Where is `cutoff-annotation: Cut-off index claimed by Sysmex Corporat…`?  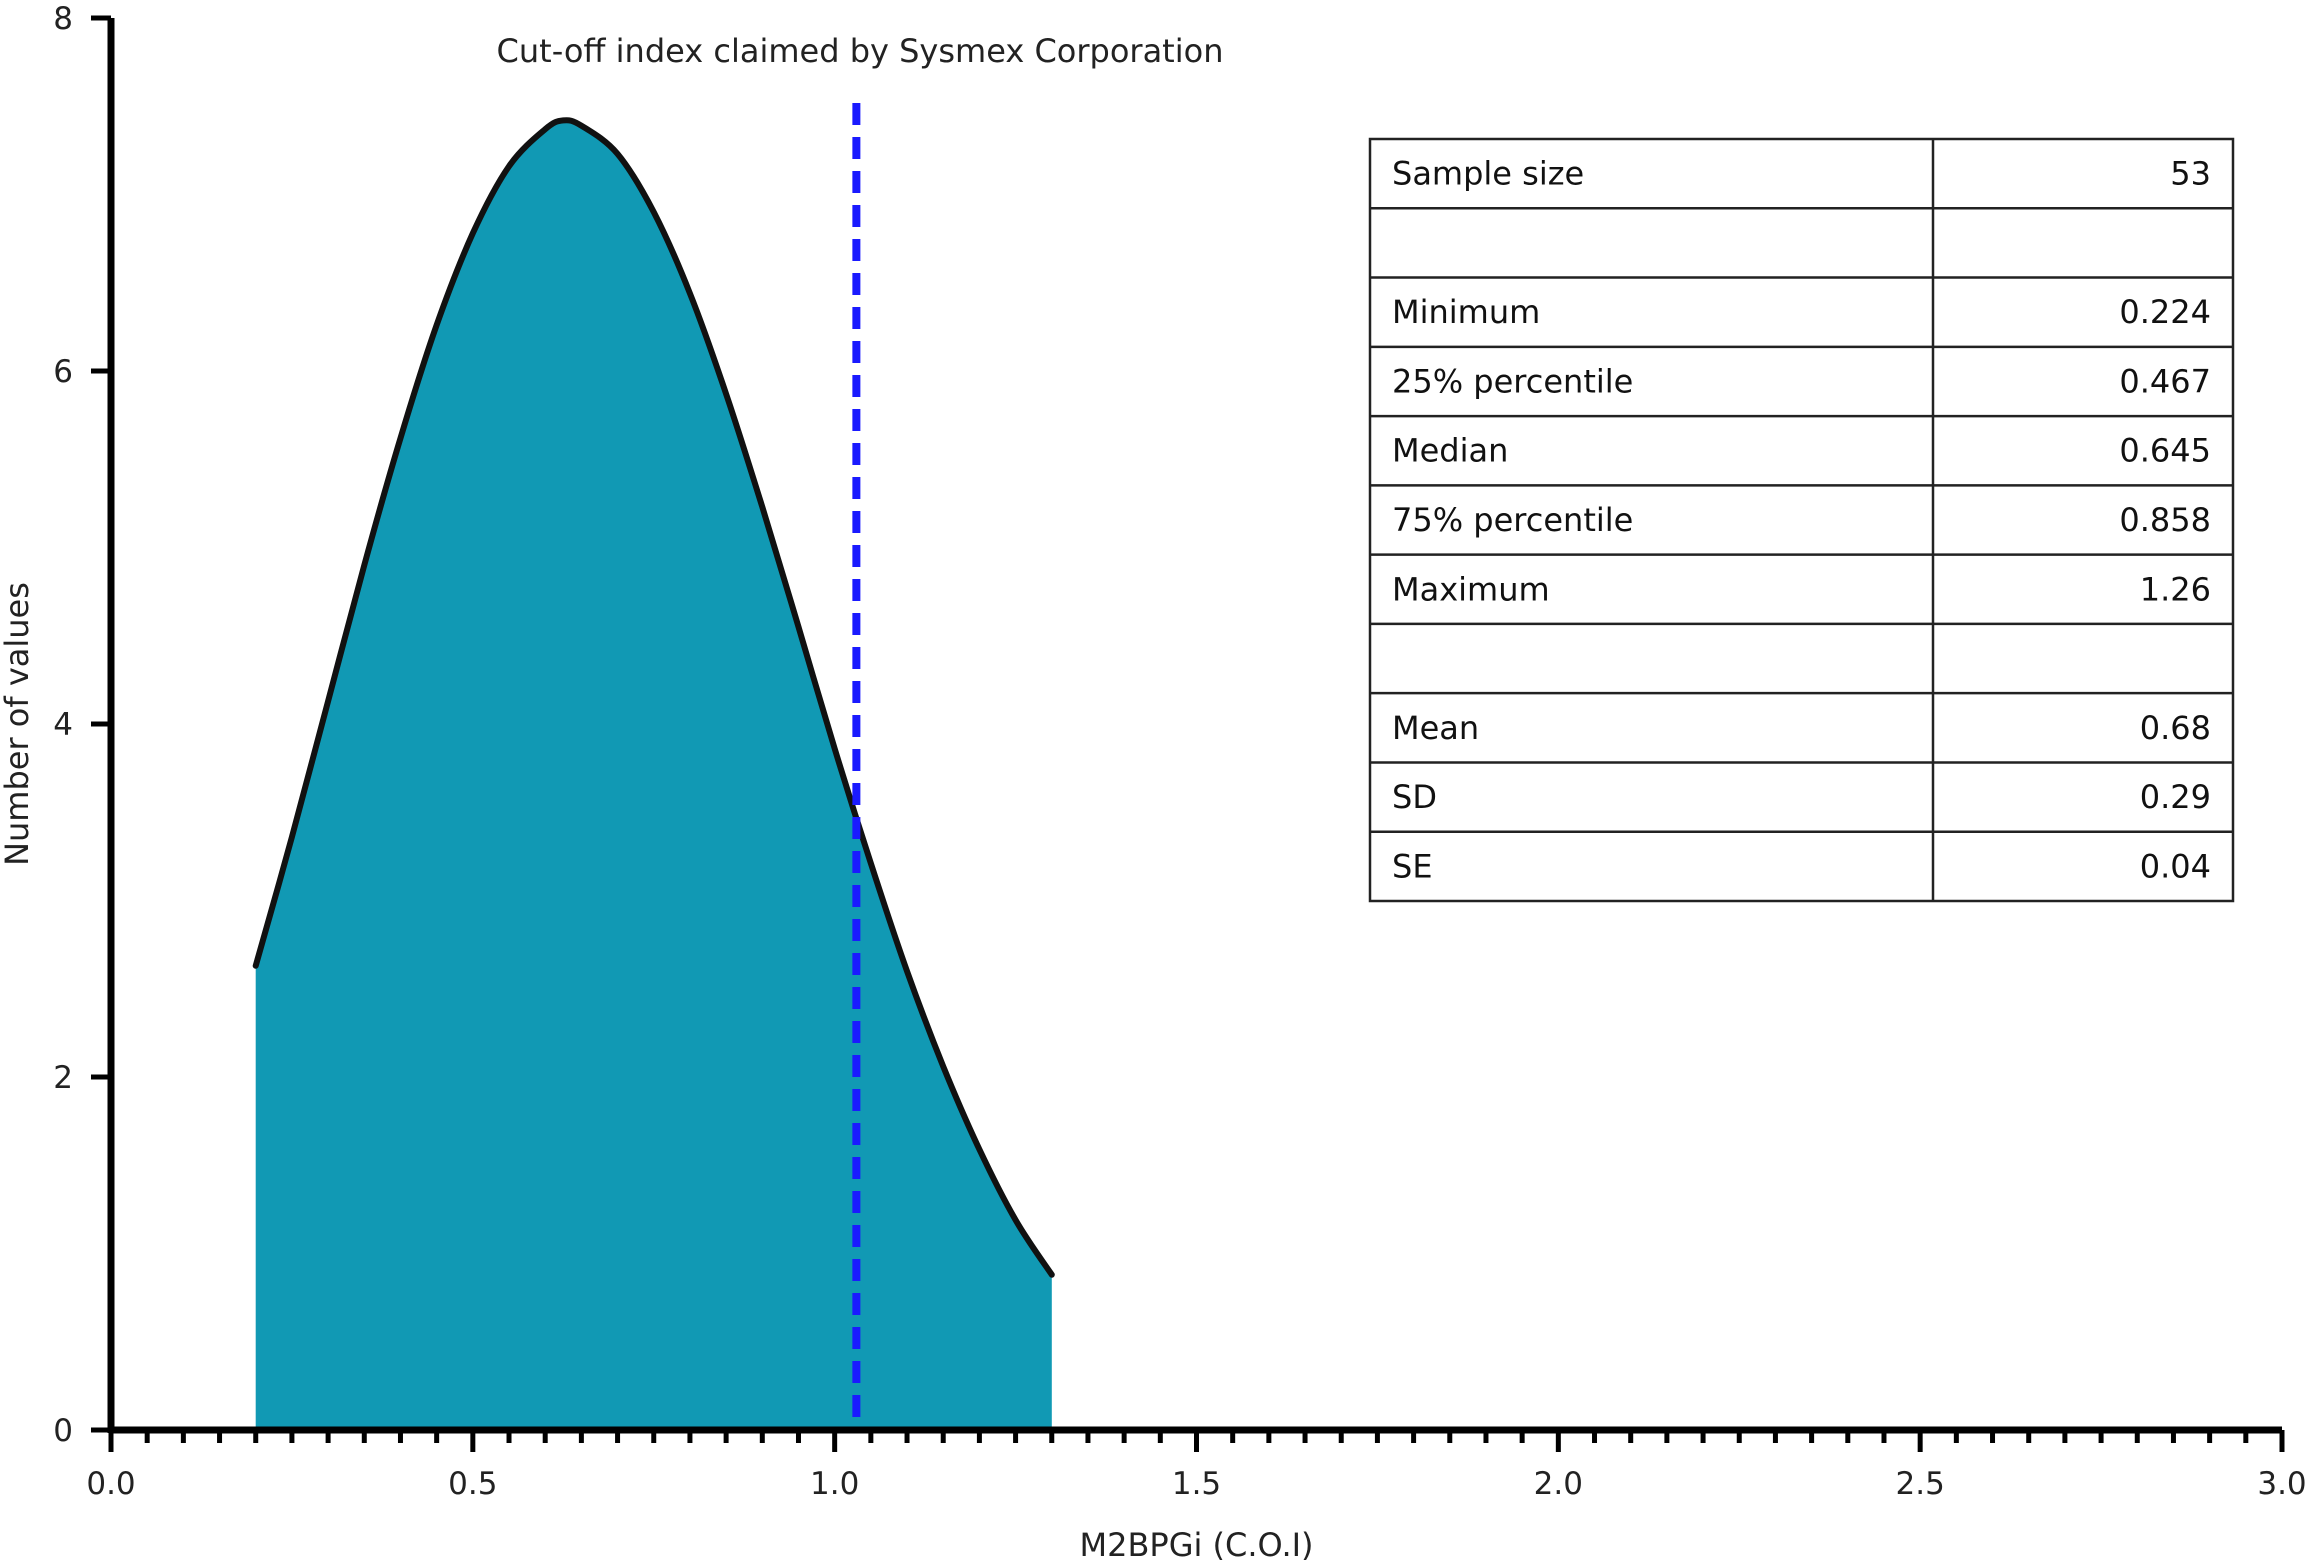 cutoff-annotation: Cut-off index claimed by Sysmex Corporat… is located at coordinates (860, 51).